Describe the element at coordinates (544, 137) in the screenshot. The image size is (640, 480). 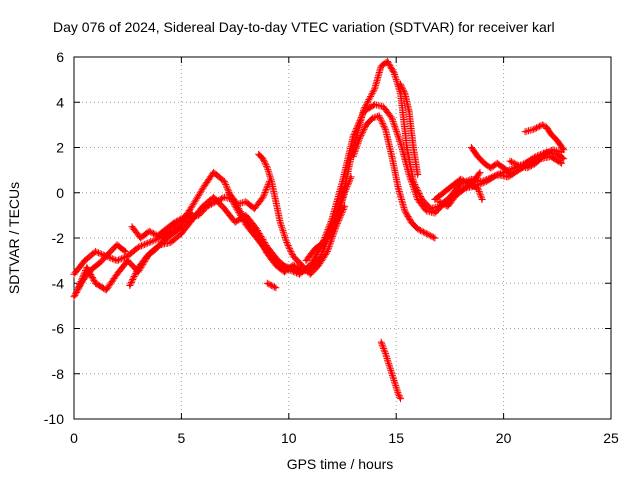
I see `series-track-q` at that location.